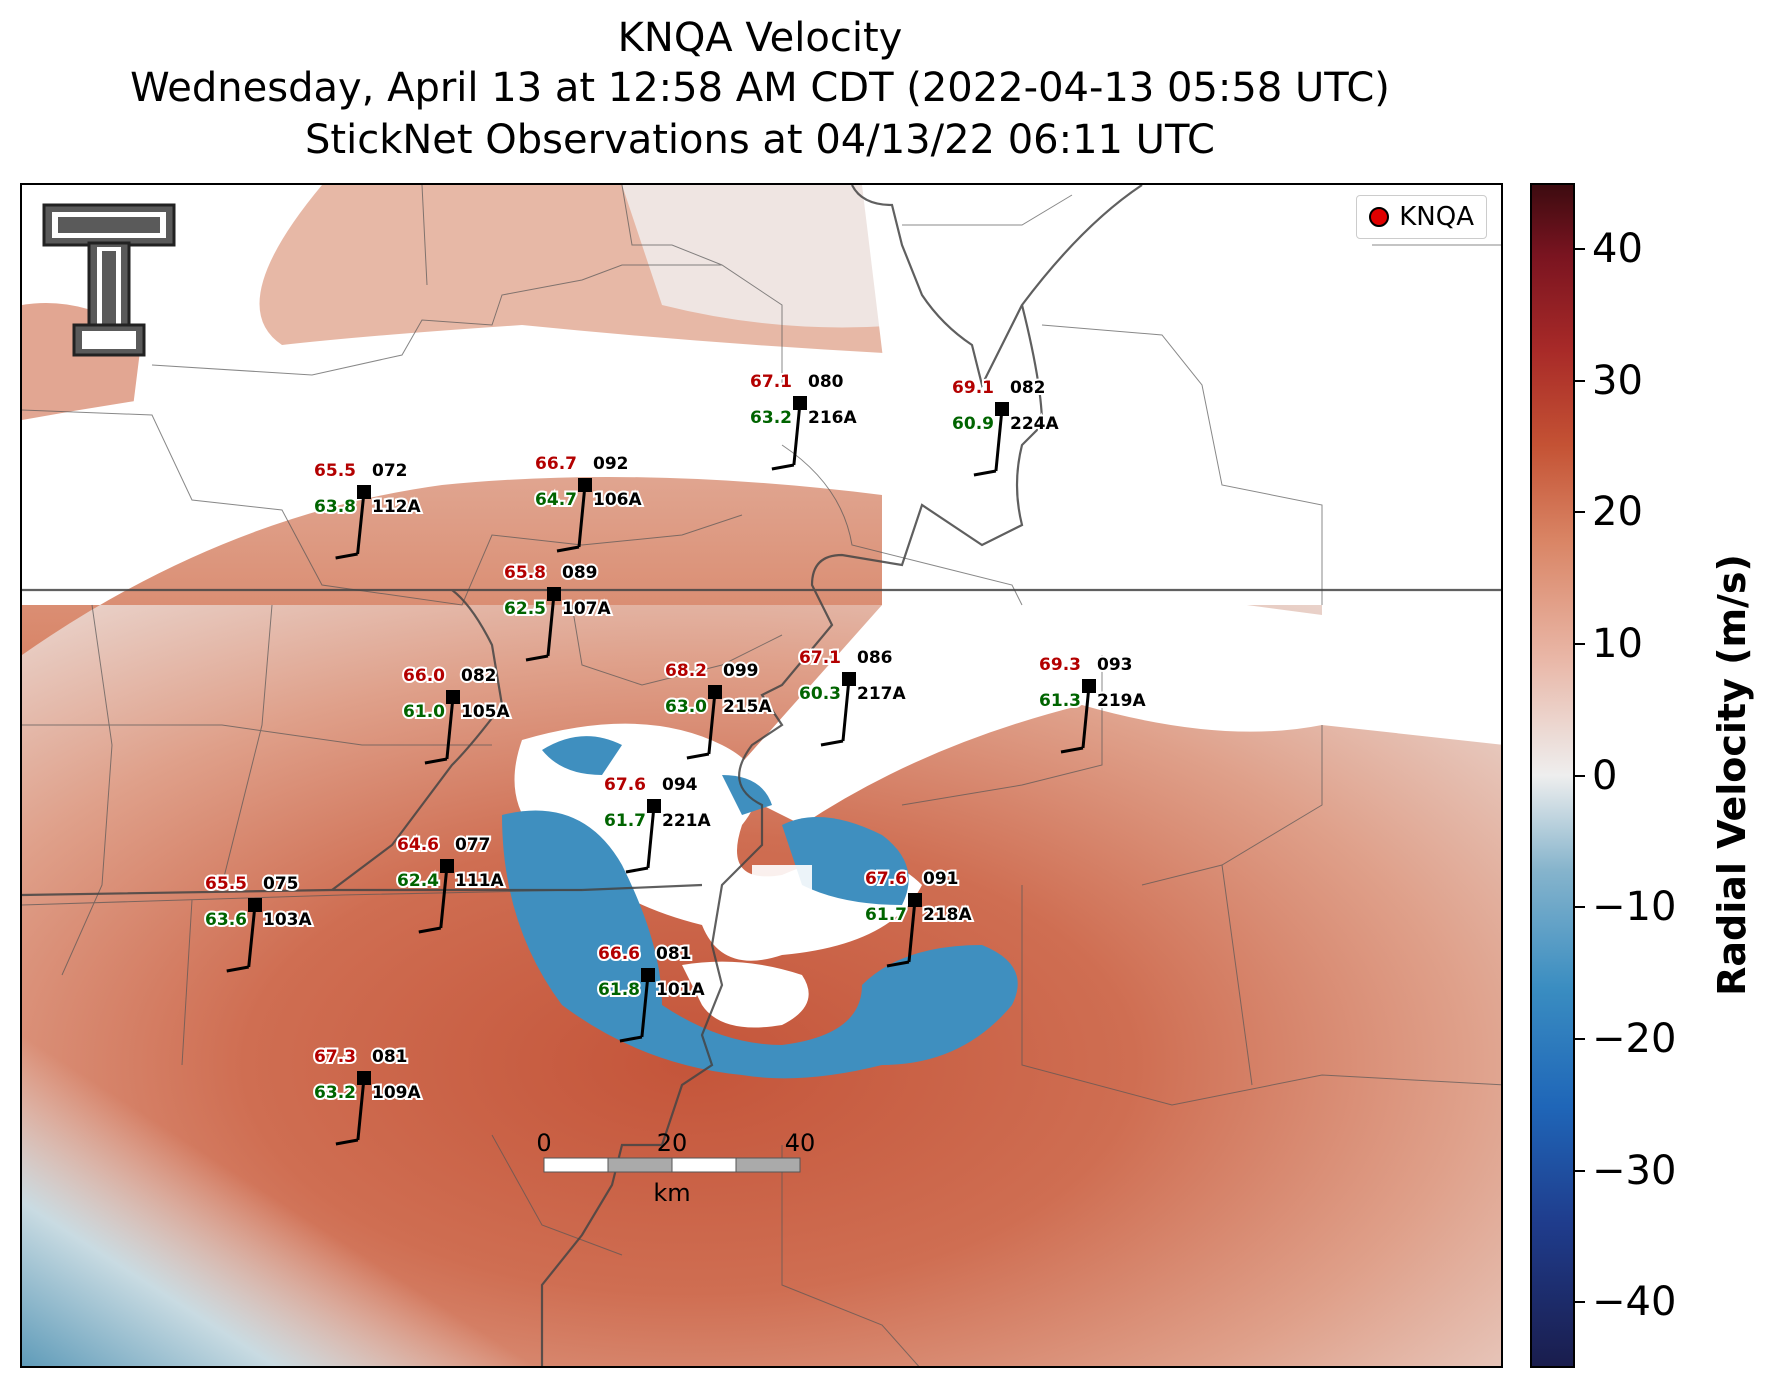 Image resolution: width=1773 pixels, height=1384 pixels. I want to click on station-pressure-dir: 093, so click(1115, 665).